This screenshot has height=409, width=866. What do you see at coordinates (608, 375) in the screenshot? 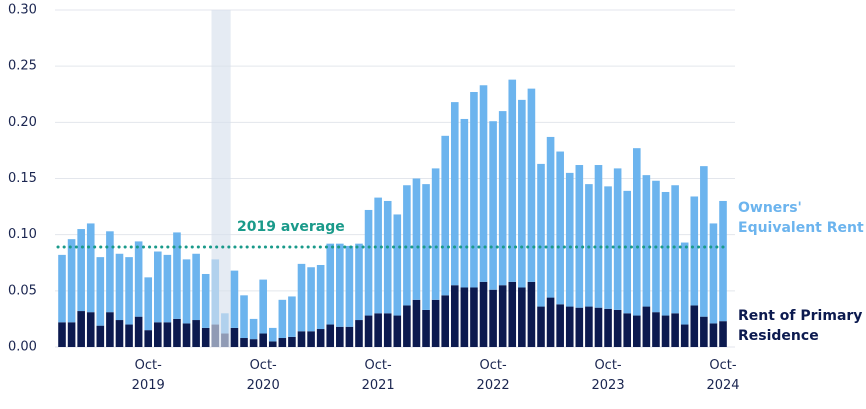
I see `x-tick-label: Oct-2023` at bounding box center [608, 375].